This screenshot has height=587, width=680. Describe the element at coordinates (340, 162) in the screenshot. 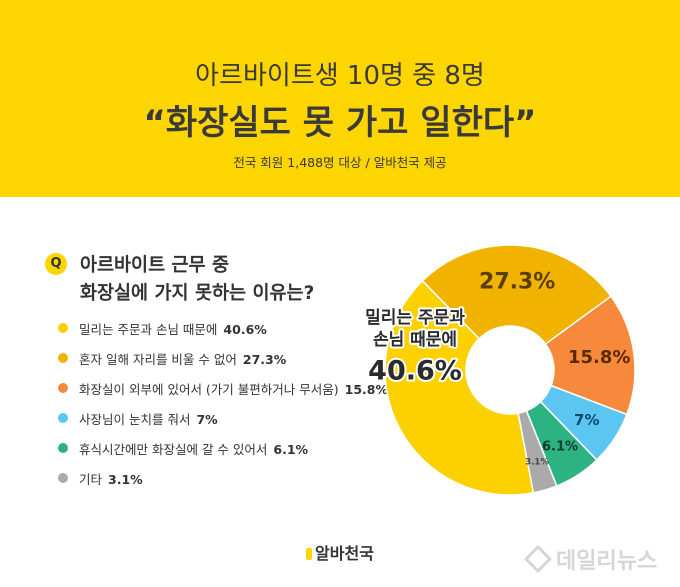

I see `survey-source: 전국 회원 1,488명 대상 / 알바천국 제공` at that location.